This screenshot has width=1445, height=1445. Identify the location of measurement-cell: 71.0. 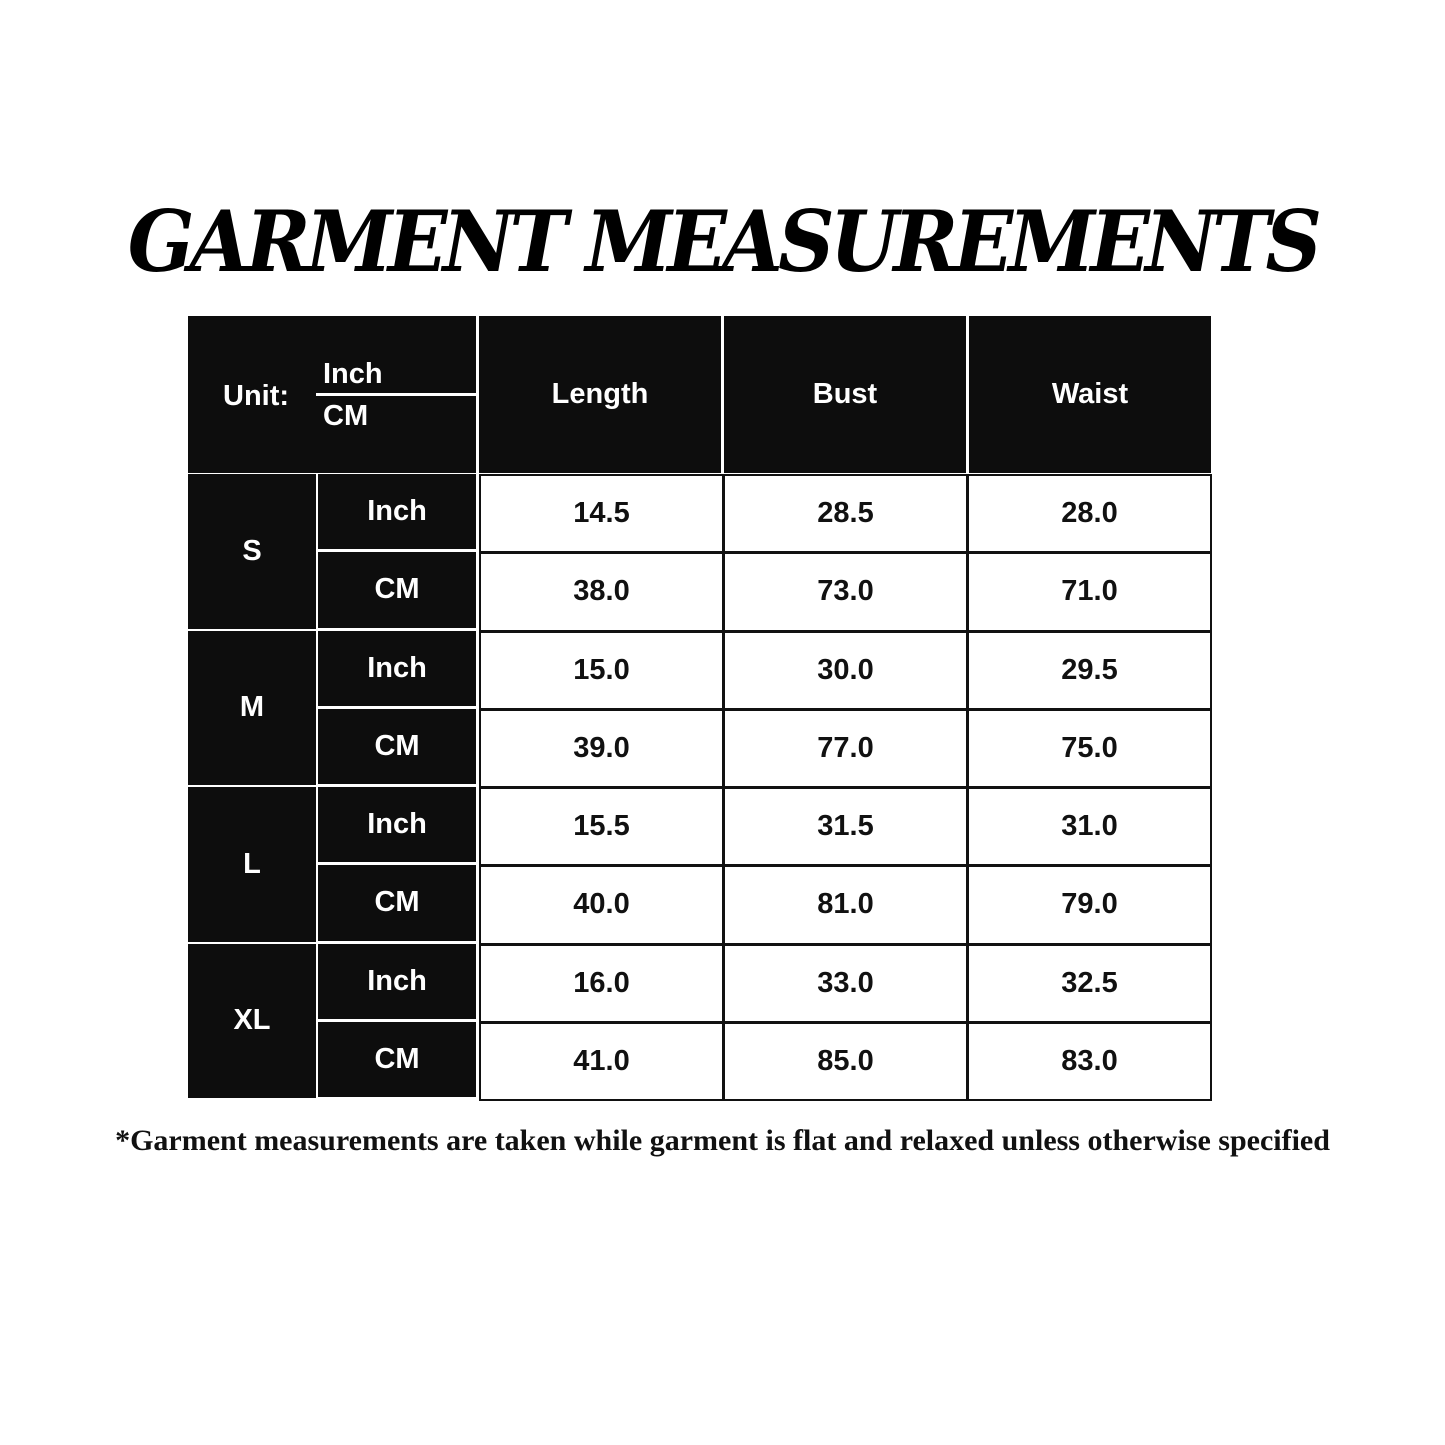
(1089, 592).